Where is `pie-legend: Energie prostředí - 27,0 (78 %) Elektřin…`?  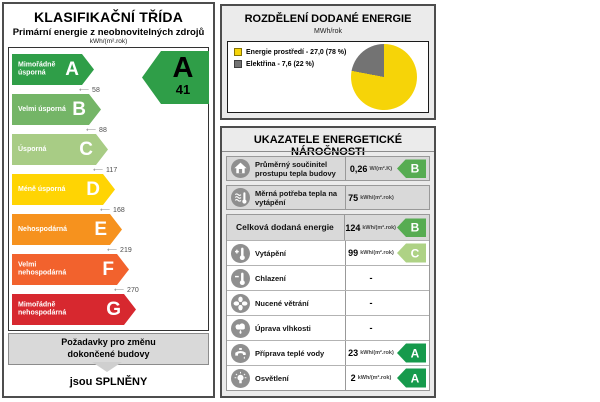 pie-legend: Energie prostředí - 27,0 (78 %) Elektřin… is located at coordinates (290, 60).